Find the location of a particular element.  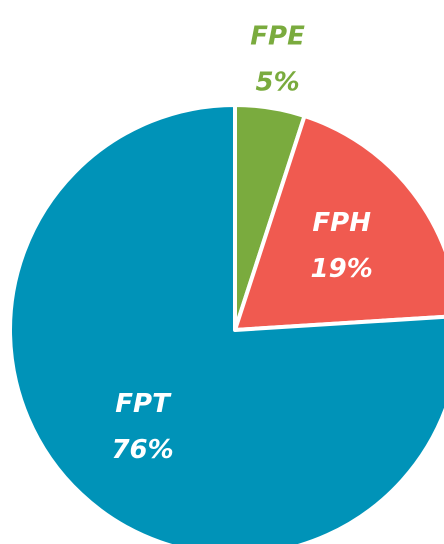

slice-label: FPE is located at coordinates (277, 37).